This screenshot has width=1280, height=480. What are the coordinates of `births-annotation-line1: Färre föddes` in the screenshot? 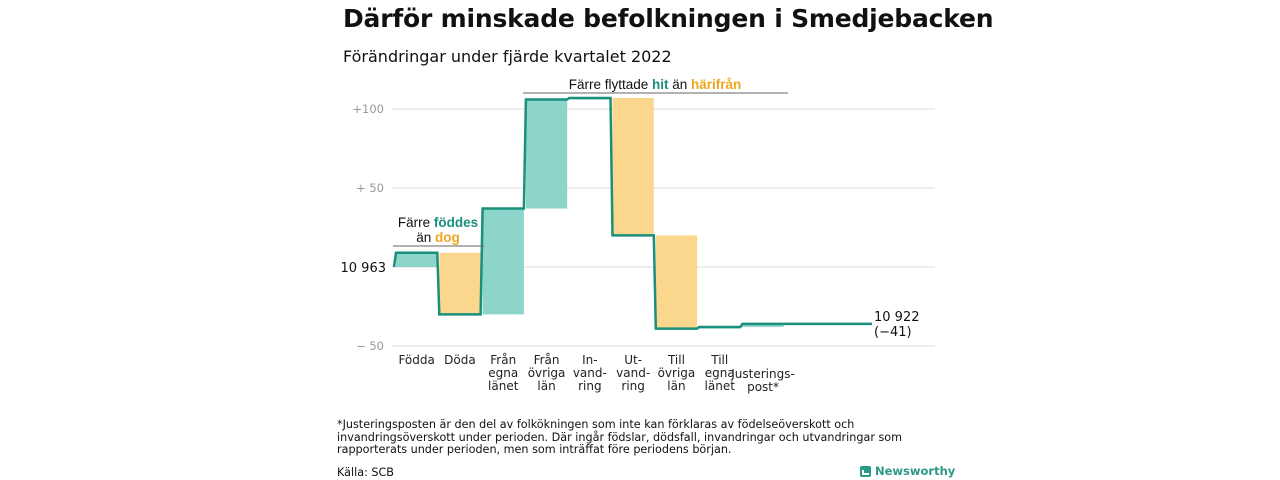 It's located at (438, 222).